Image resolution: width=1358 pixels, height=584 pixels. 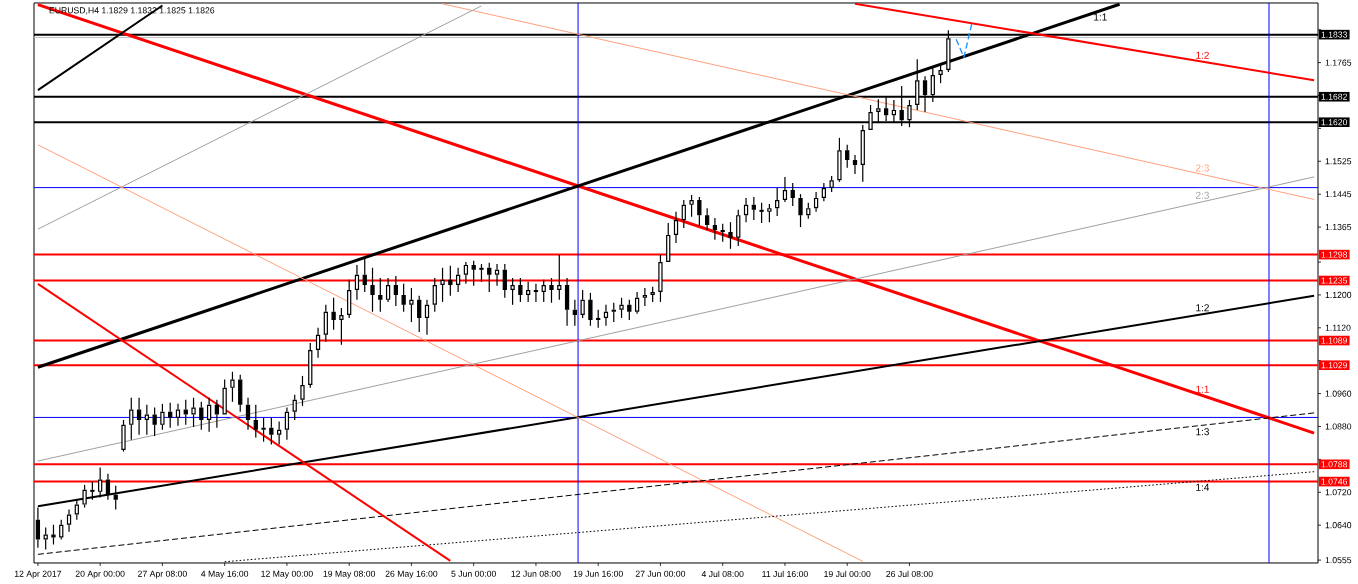 I want to click on y-tick-label: 1.0555, so click(x=1338, y=560).